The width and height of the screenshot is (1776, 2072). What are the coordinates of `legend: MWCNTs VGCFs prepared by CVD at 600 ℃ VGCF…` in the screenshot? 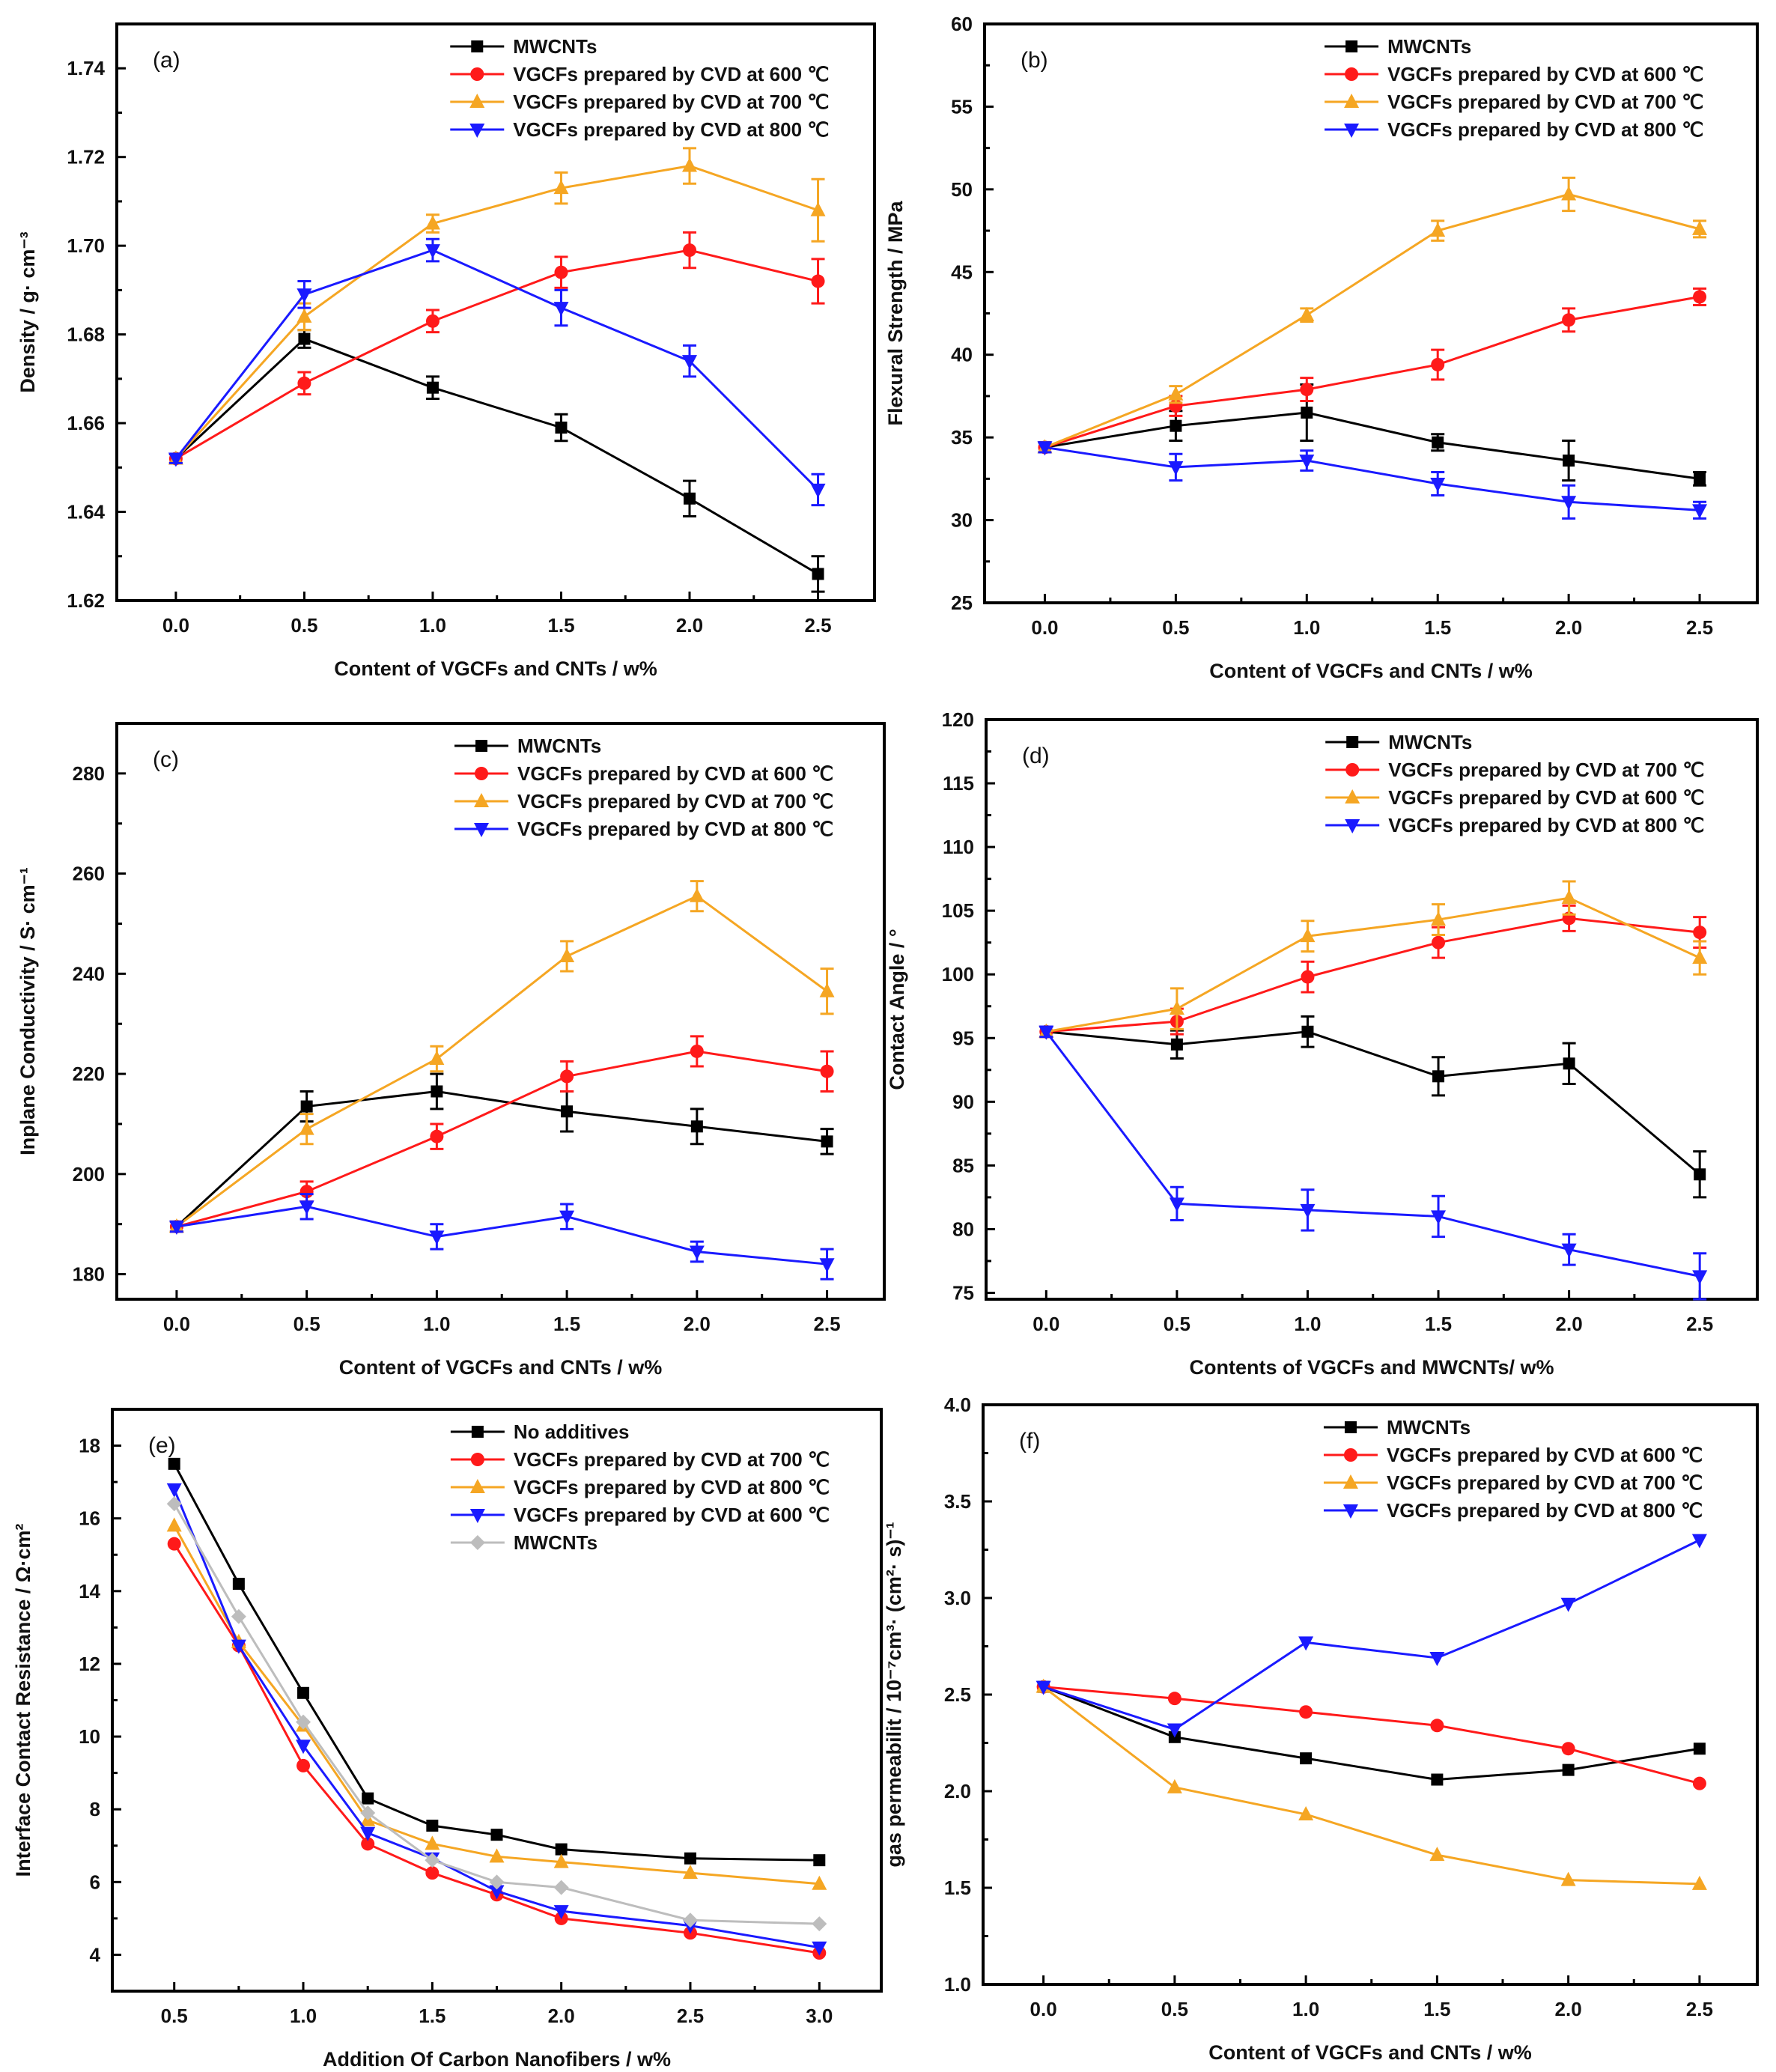 It's located at (1513, 1469).